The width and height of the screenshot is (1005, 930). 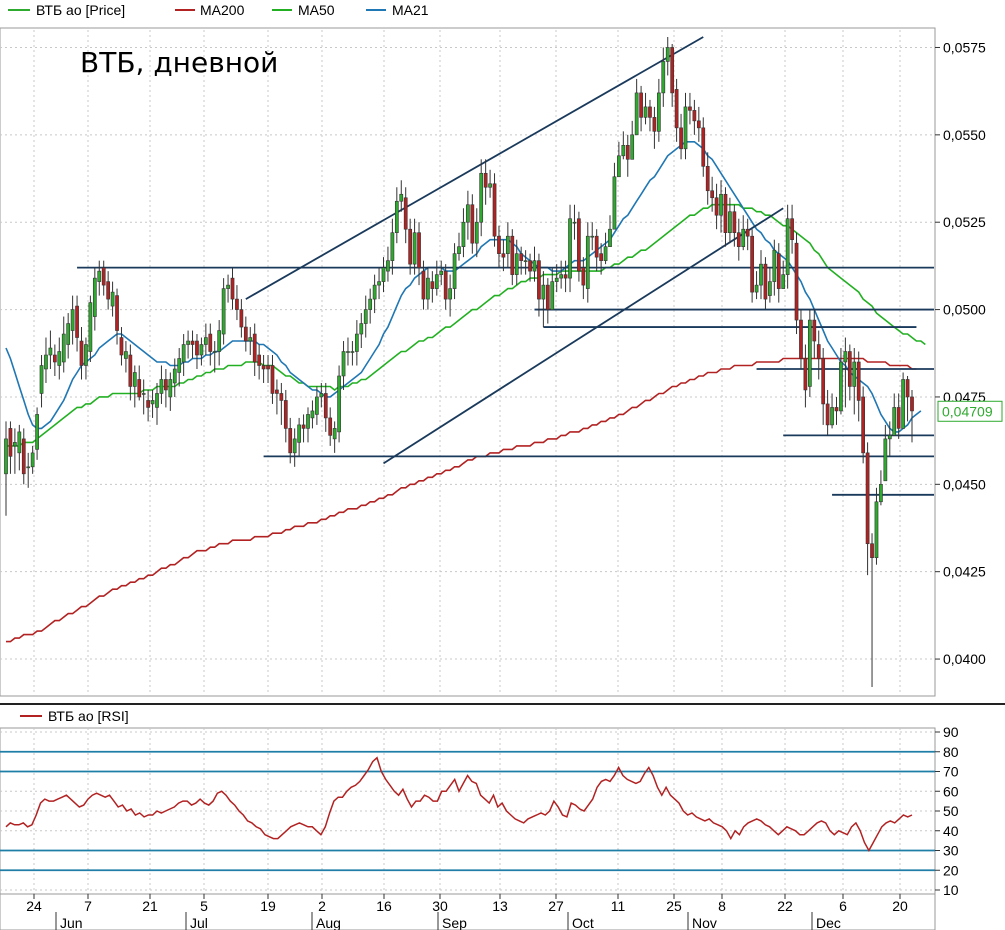 What do you see at coordinates (951, 851) in the screenshot?
I see `rsi-y-tick-label: 30` at bounding box center [951, 851].